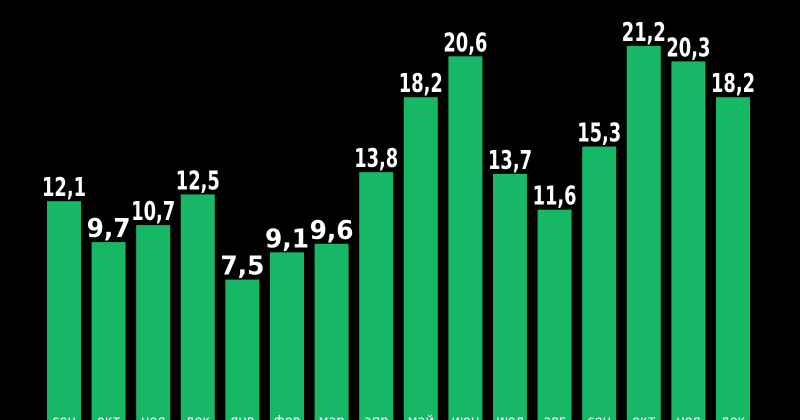  What do you see at coordinates (421, 417) in the screenshot?
I see `x-tick-label-8: май` at bounding box center [421, 417].